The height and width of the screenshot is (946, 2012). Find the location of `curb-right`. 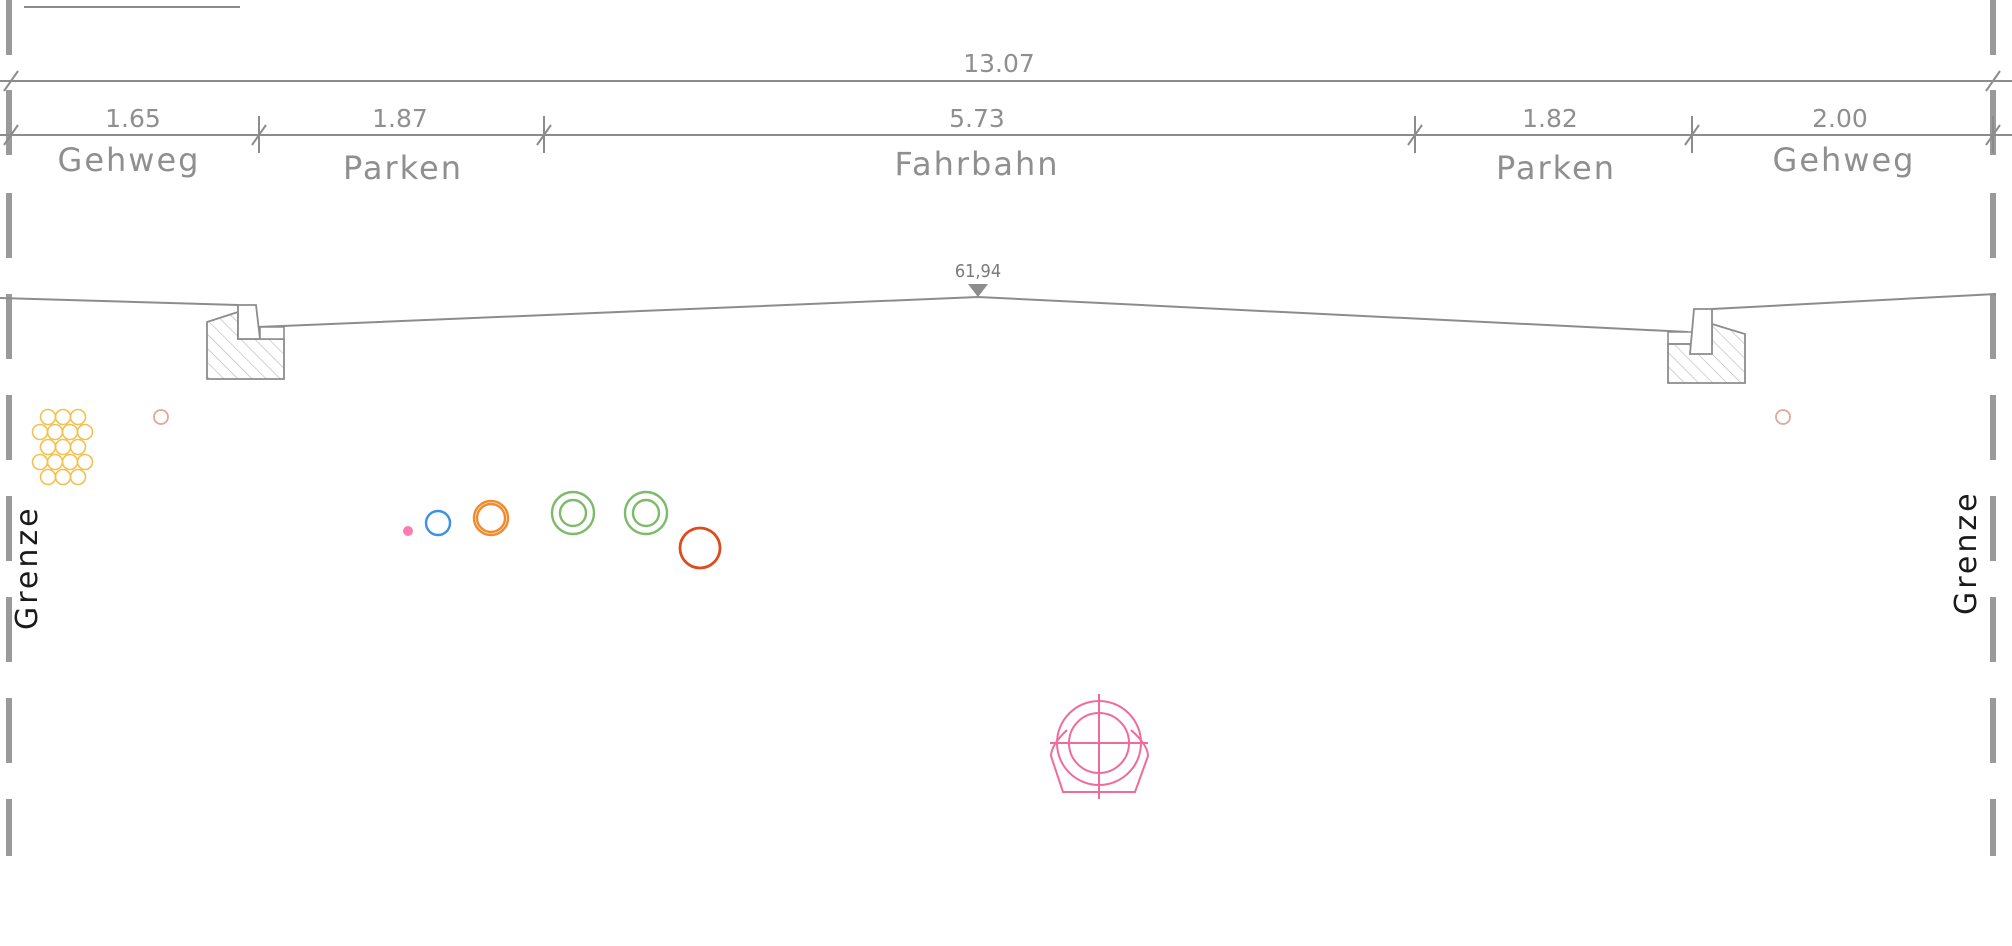

curb-right is located at coordinates (1706, 346).